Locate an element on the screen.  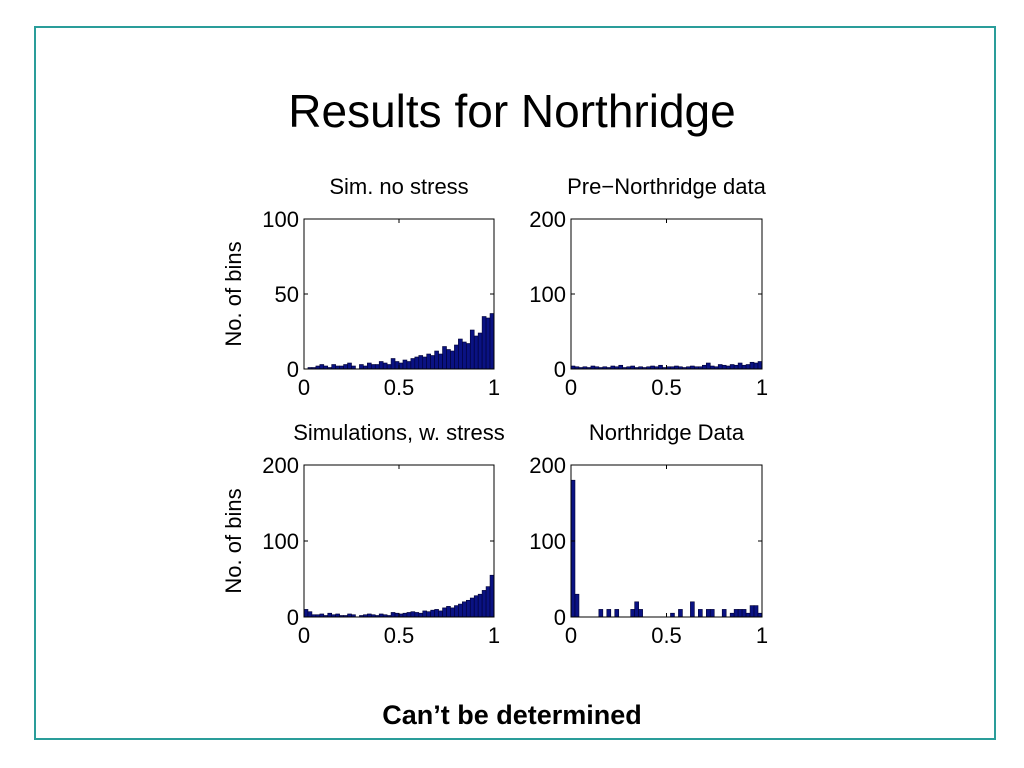
slide-caption: Can’t be determined is located at coordinates (512, 715).